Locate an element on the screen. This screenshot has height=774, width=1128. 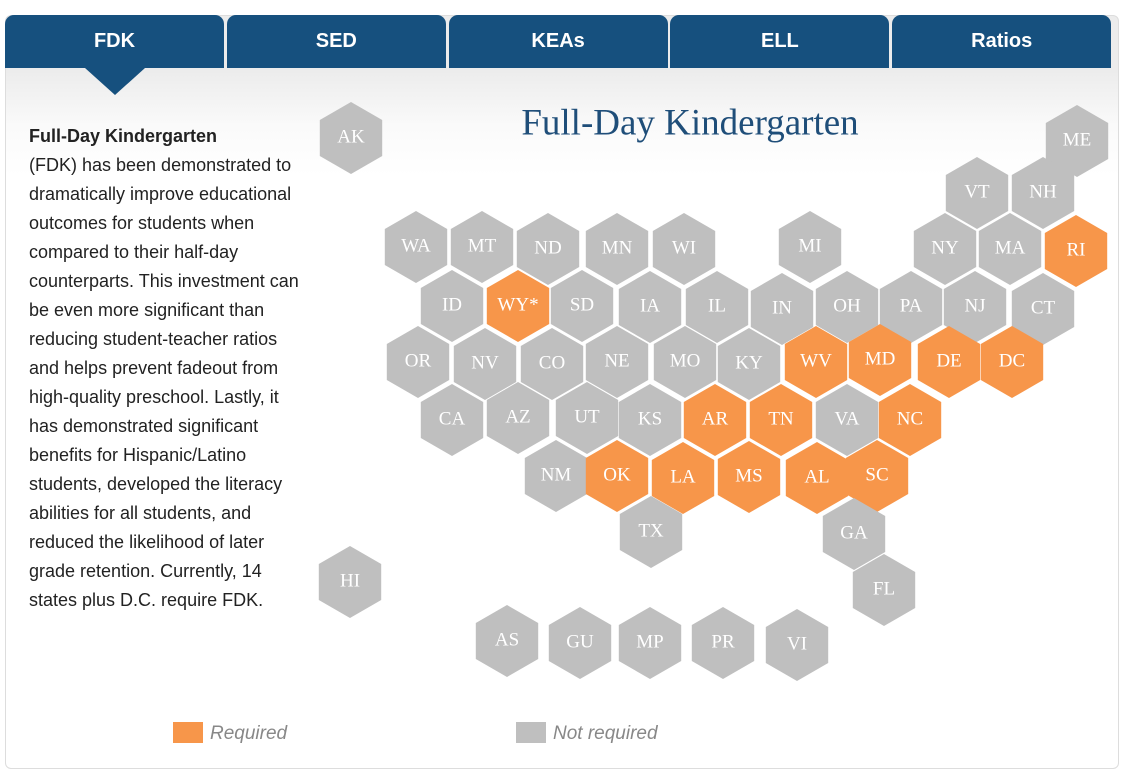
state-label: MD is located at coordinates (880, 358).